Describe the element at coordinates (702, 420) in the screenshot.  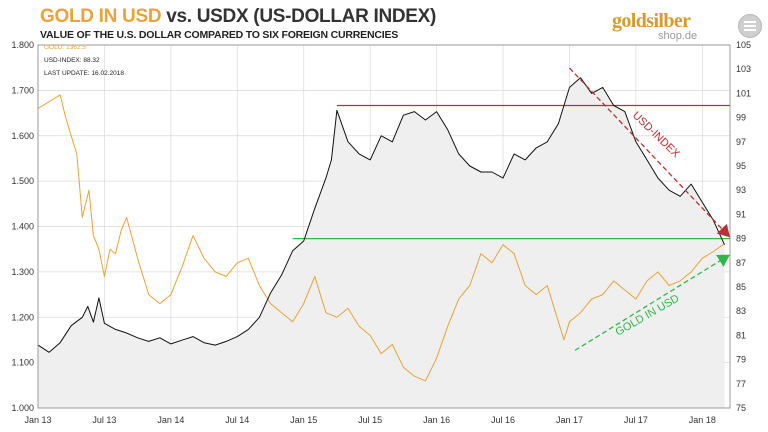
I see `x-tick-label: Jan 18` at that location.